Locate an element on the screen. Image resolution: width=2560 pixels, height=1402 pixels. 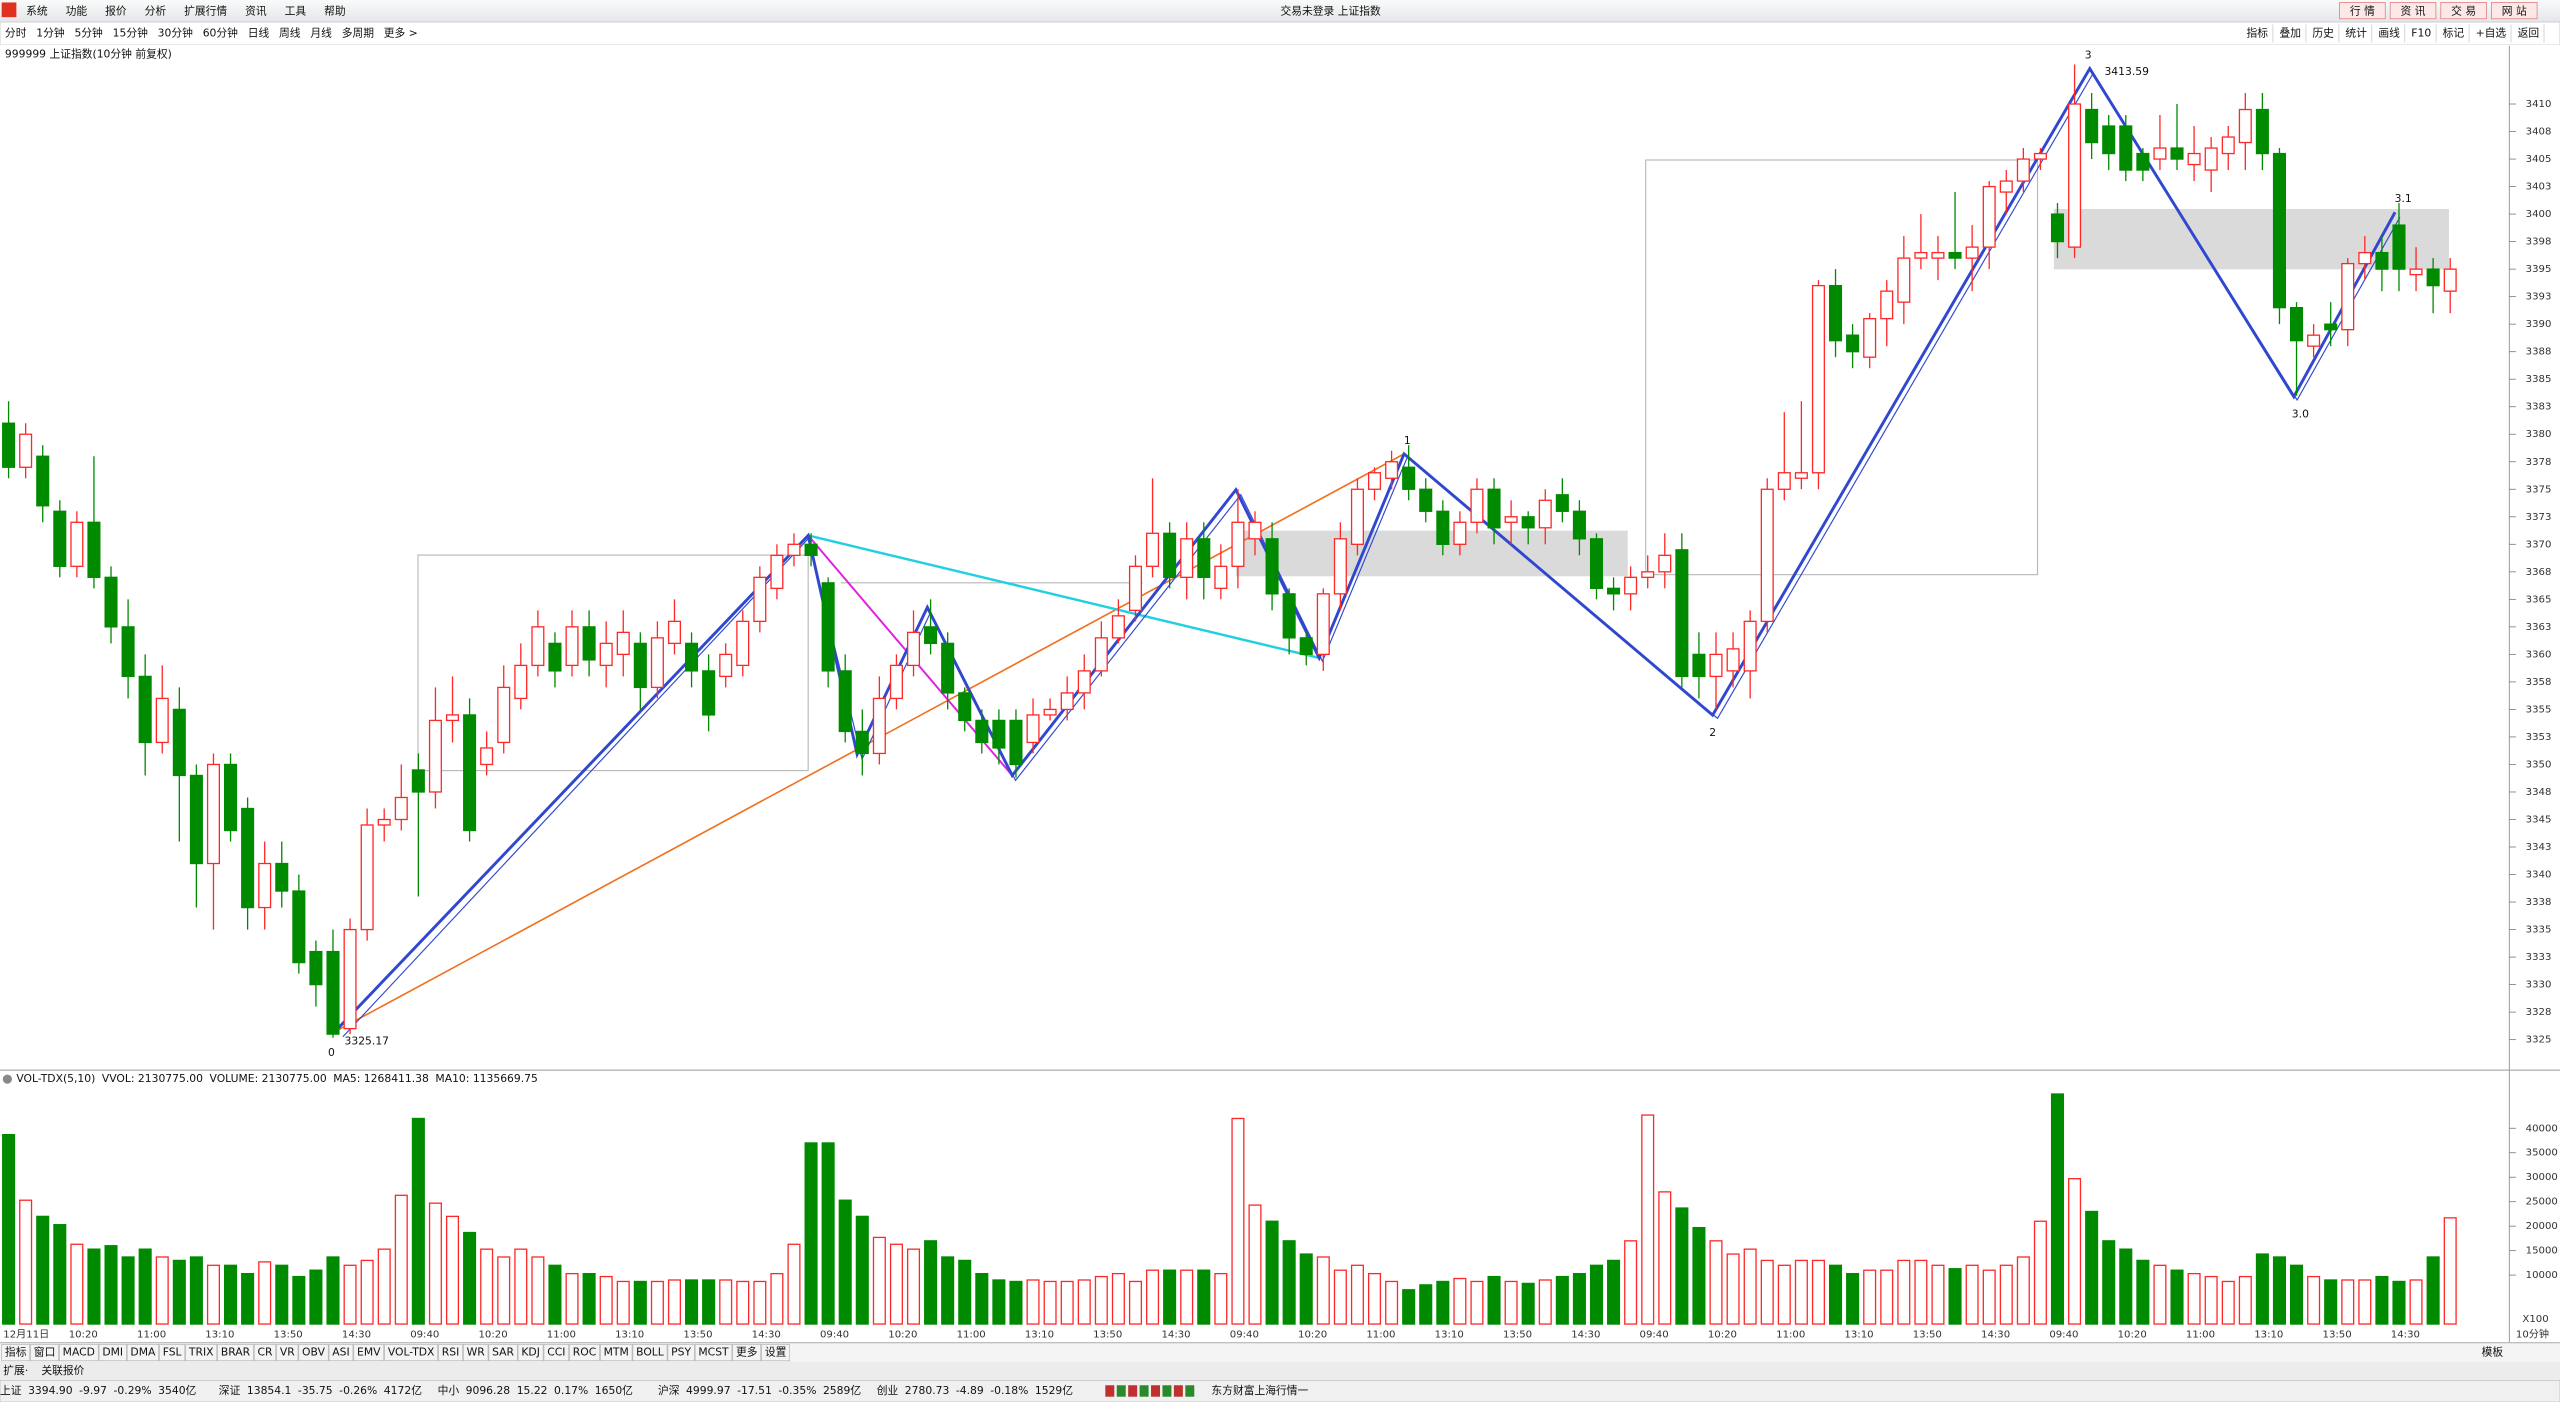
indicator-tab: ROC is located at coordinates (584, 1352).